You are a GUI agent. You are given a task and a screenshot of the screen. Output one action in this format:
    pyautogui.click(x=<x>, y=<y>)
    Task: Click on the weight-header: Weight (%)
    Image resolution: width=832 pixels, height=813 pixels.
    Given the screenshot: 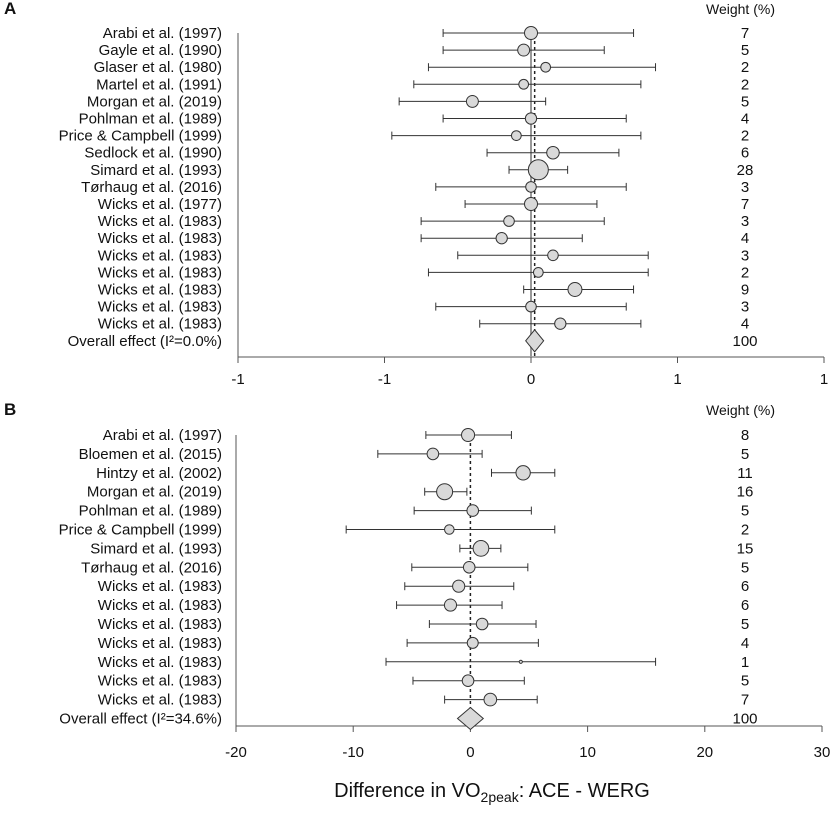 What is the action you would take?
    pyautogui.click(x=740, y=9)
    